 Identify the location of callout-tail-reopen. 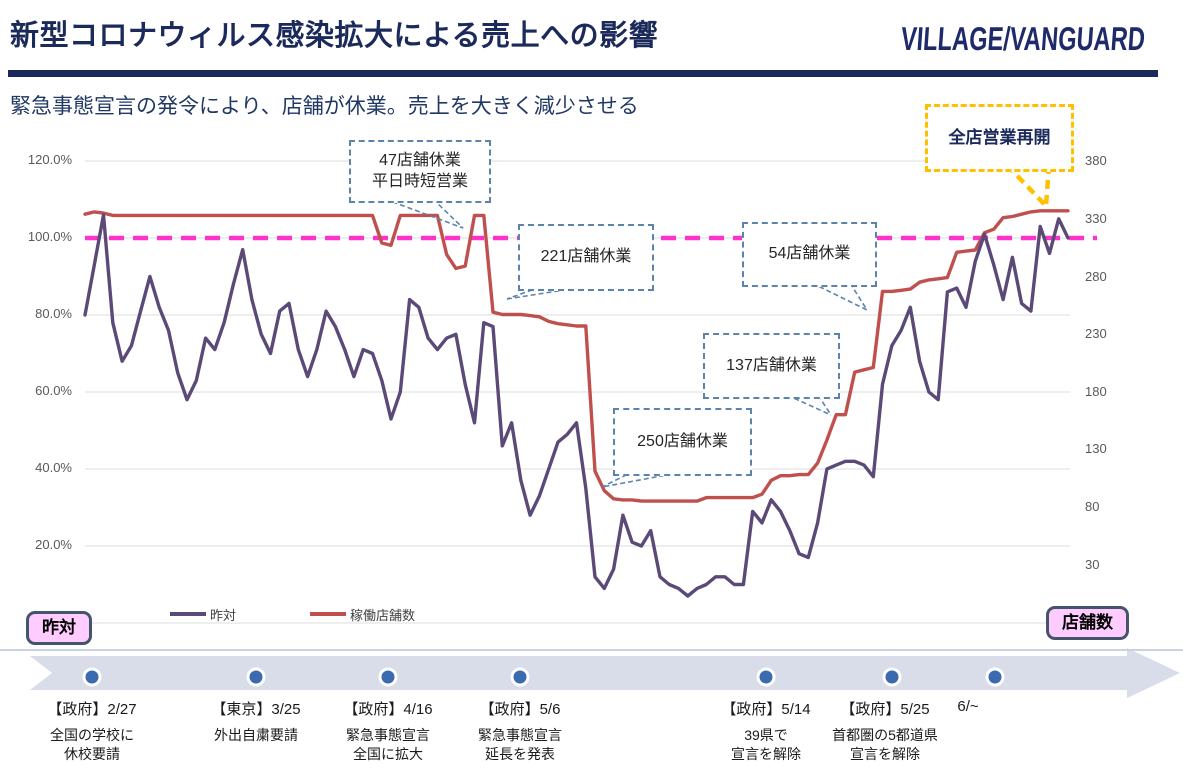
(1026, 185).